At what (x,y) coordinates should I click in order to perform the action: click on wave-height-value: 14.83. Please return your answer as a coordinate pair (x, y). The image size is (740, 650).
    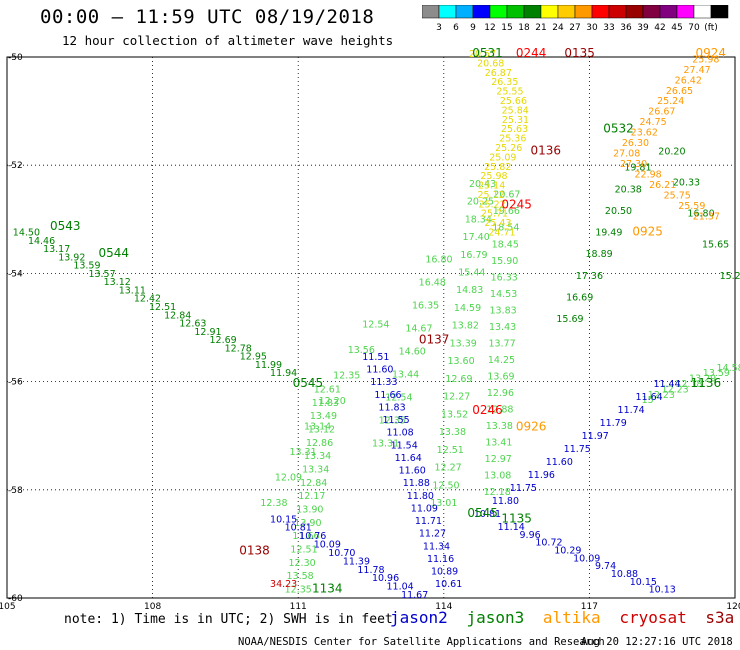
    Looking at the image, I should click on (469, 290).